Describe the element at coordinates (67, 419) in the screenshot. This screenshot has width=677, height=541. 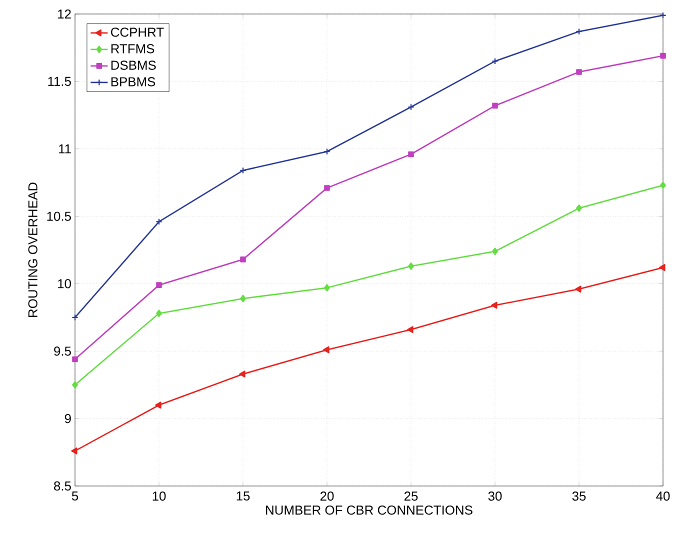
I see `y-tick-label: 9` at that location.